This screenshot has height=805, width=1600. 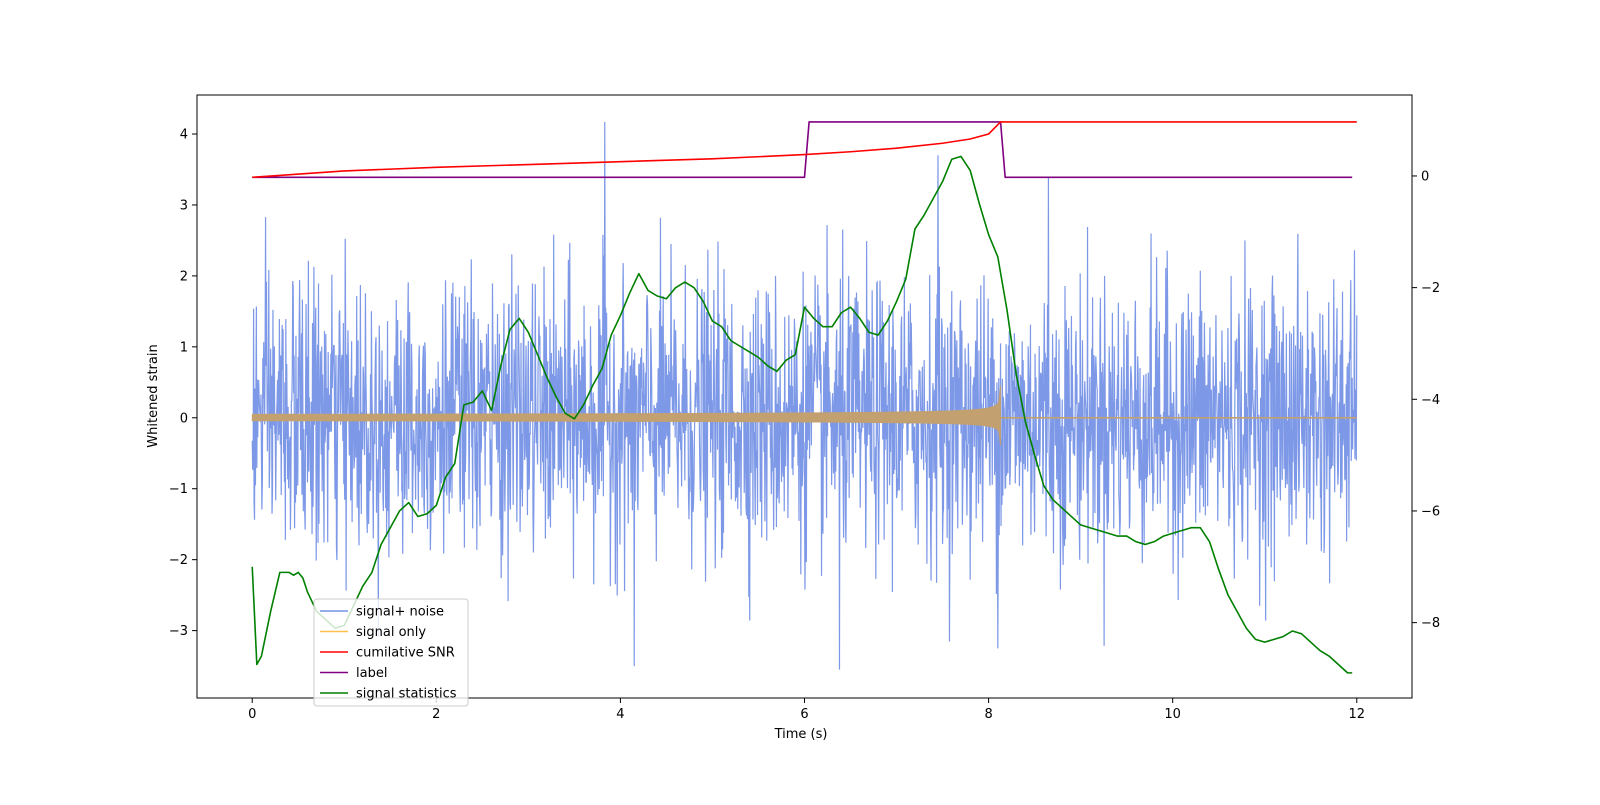 What do you see at coordinates (406, 694) in the screenshot?
I see `legend-entry-label: signal statistics` at bounding box center [406, 694].